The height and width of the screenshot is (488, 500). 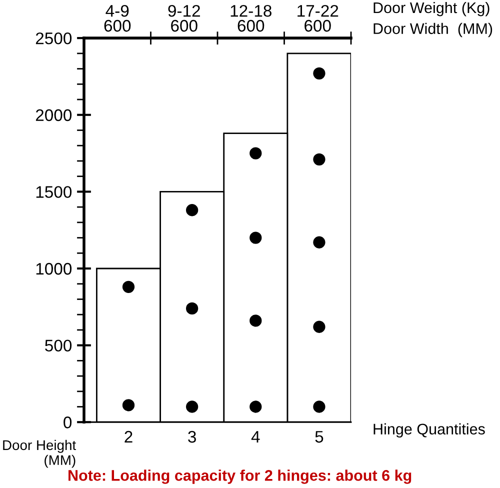 What do you see at coordinates (192, 436) in the screenshot?
I see `x-tick-label: 3` at bounding box center [192, 436].